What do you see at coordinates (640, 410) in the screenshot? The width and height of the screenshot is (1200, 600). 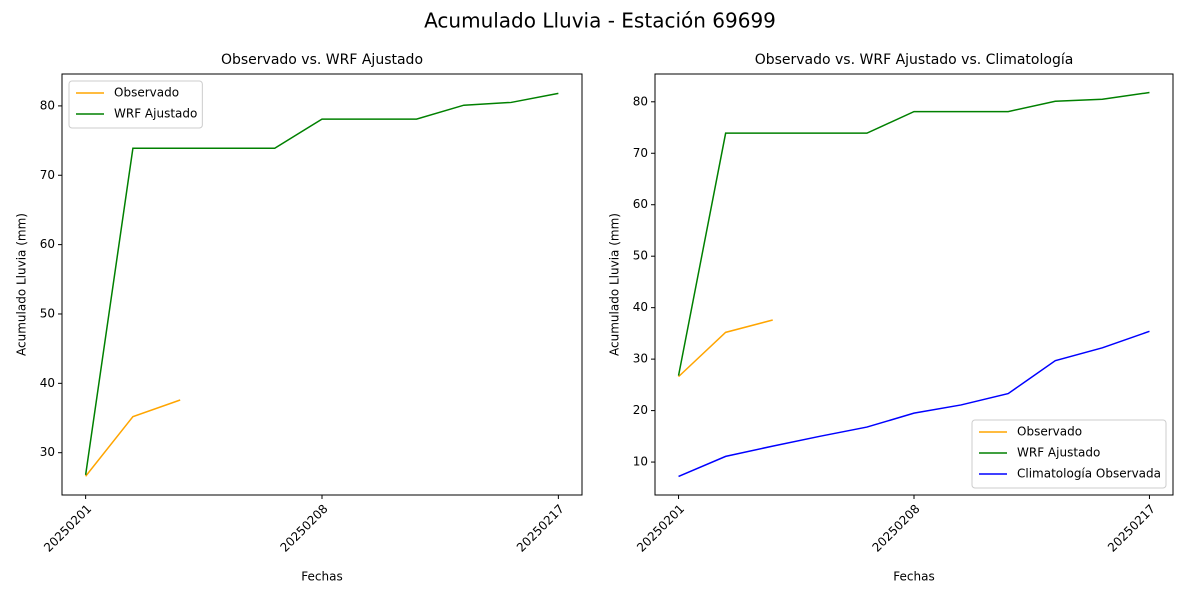 I see `y-tick-label: 20` at bounding box center [640, 410].